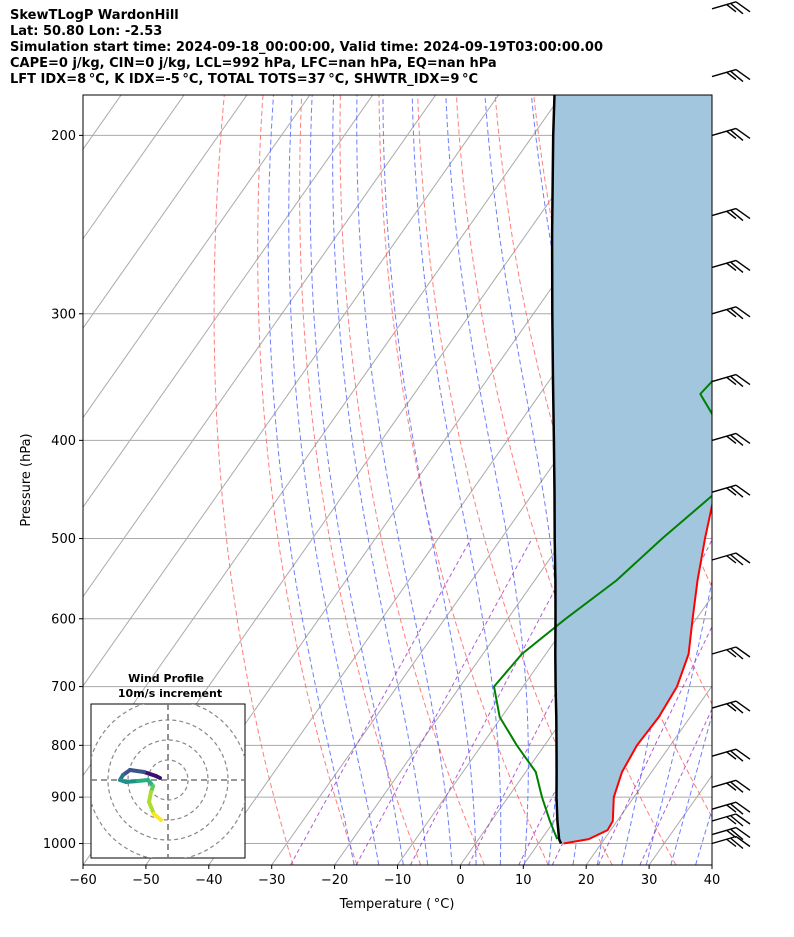 The height and width of the screenshot is (937, 794). Describe the element at coordinates (586, 880) in the screenshot. I see `x-tick-label: 20` at that location.